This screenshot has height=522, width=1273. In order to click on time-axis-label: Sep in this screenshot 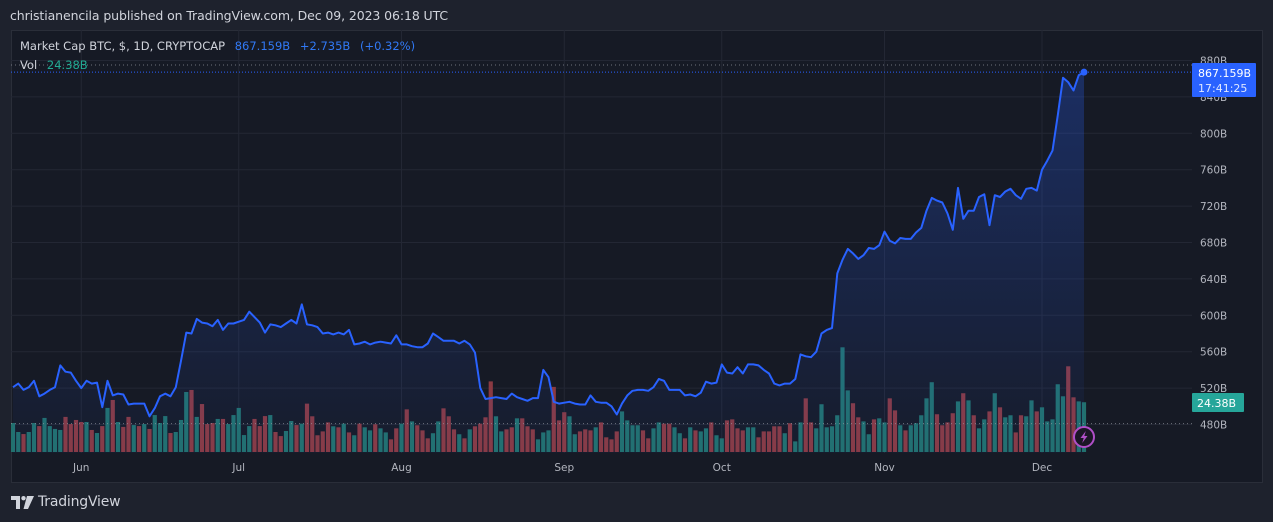, I will do `click(564, 468)`.